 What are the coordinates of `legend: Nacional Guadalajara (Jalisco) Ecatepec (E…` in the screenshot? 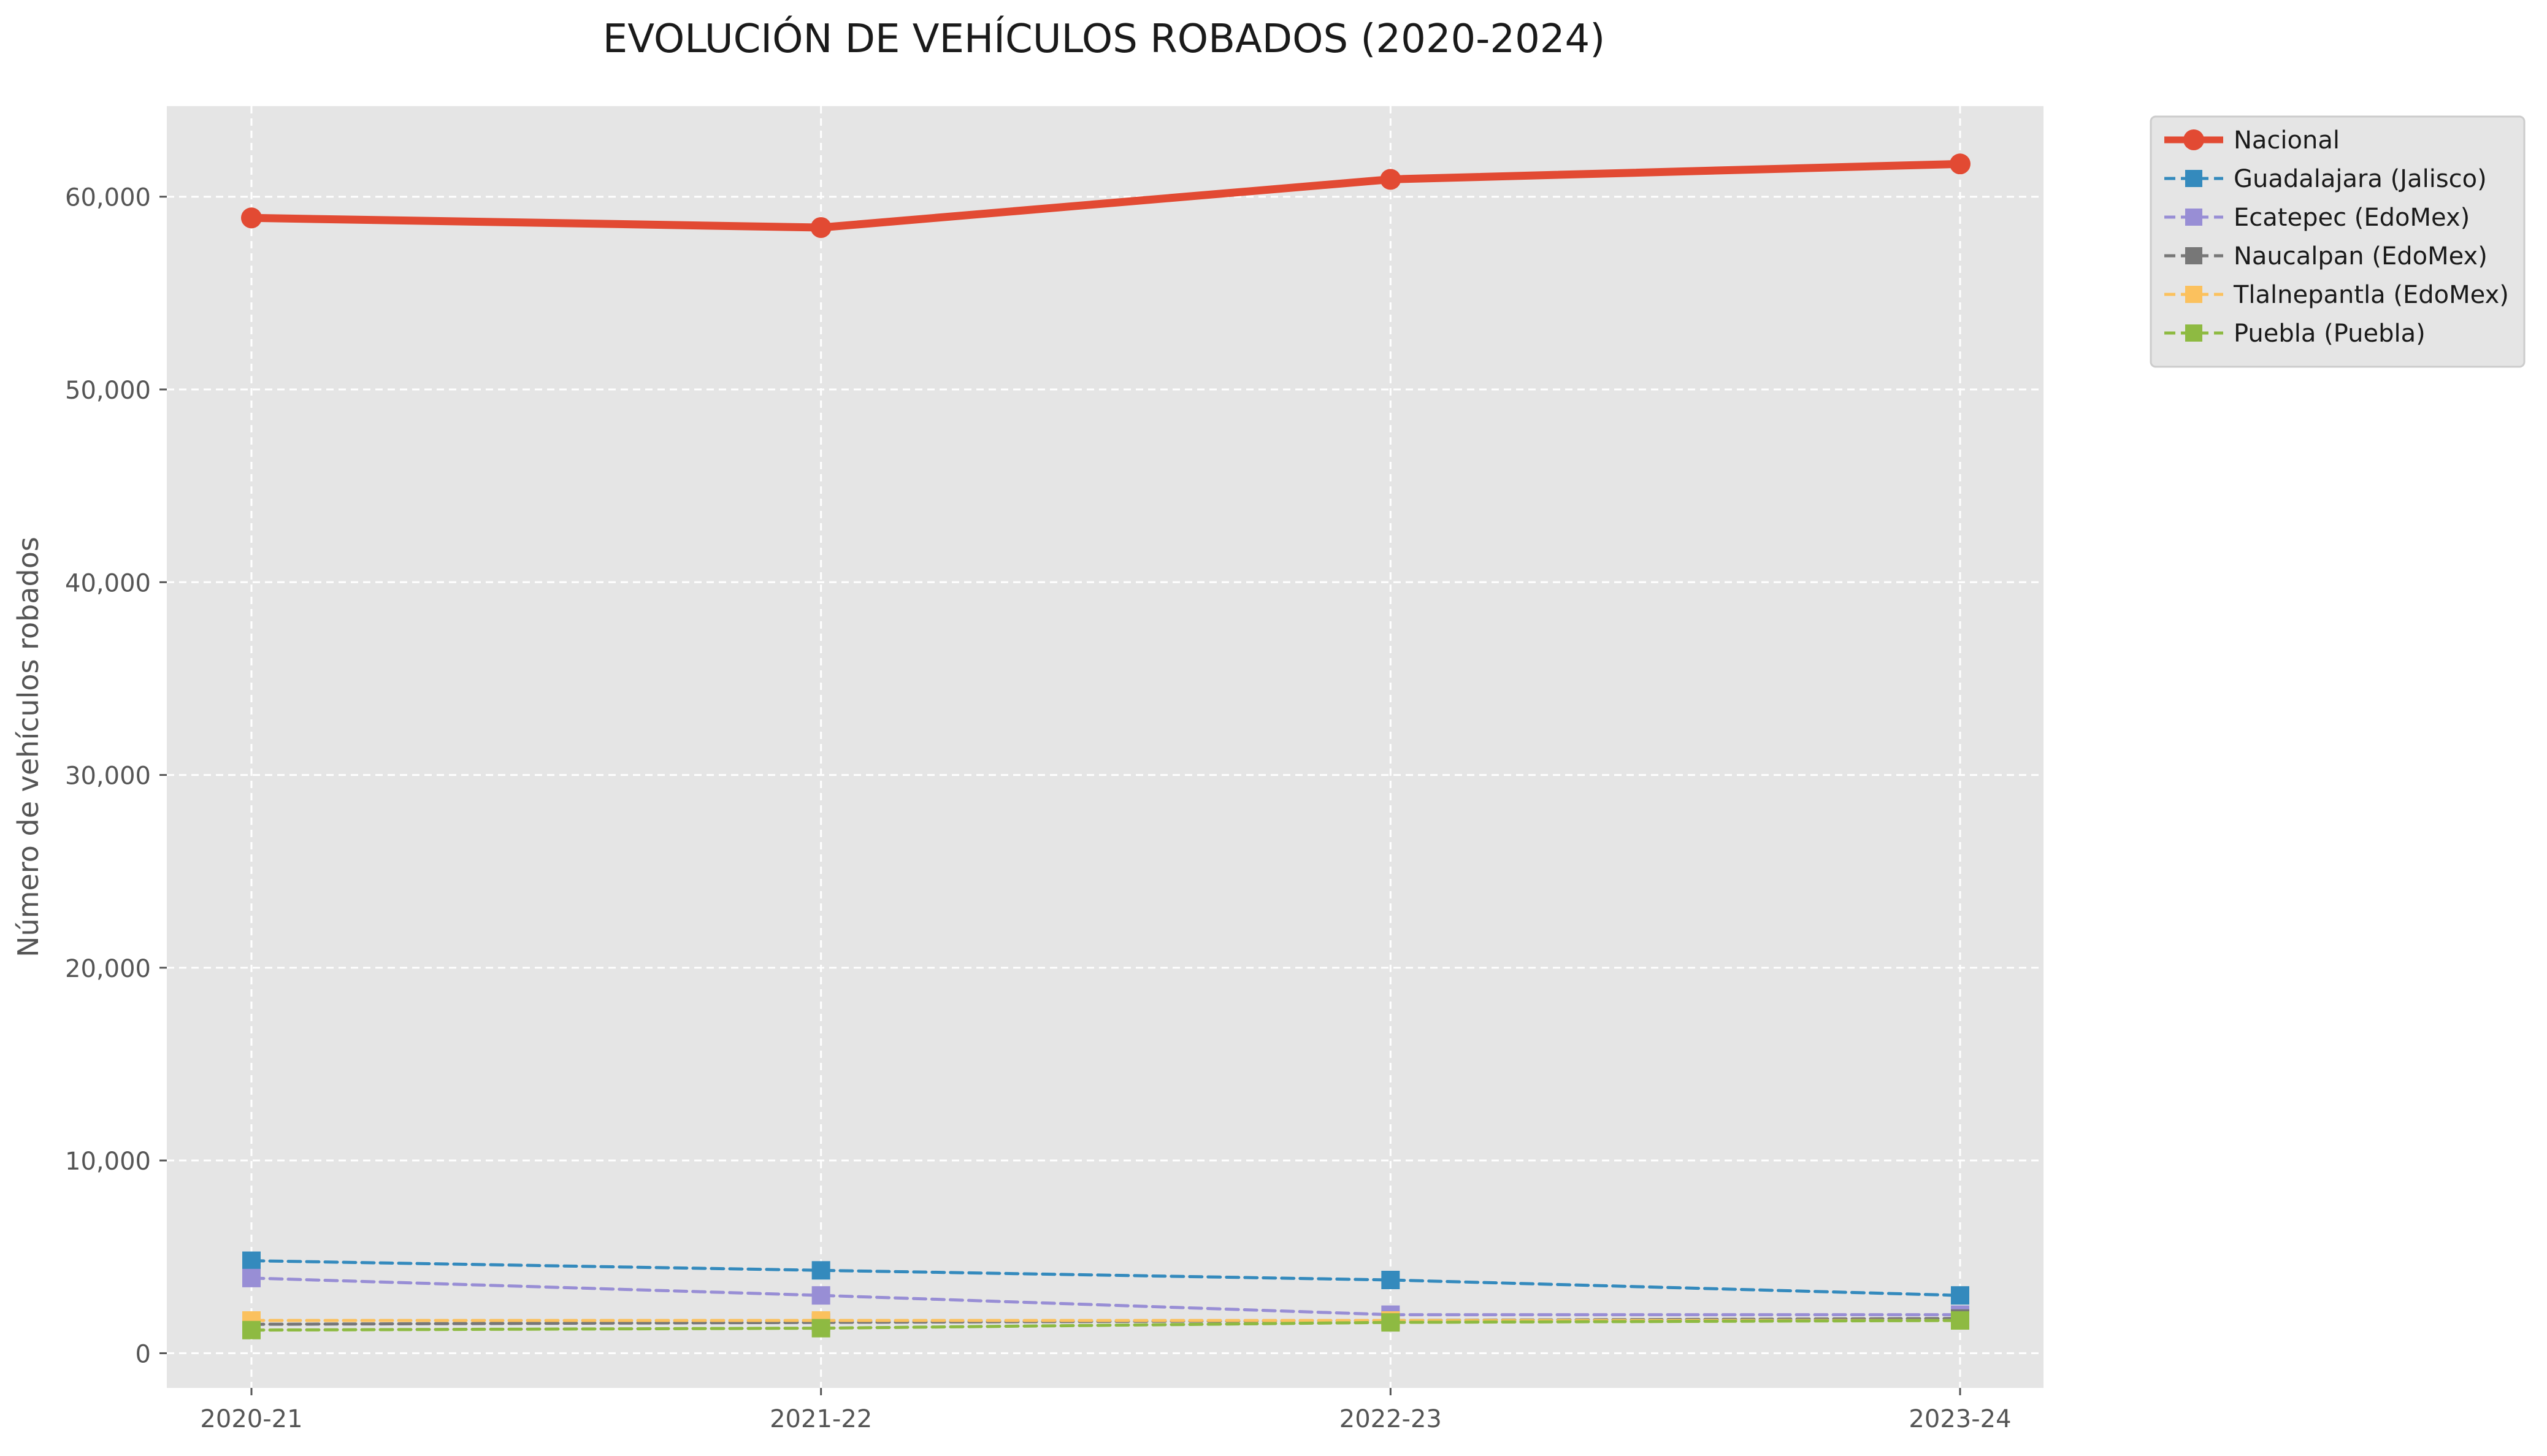 It's located at (2338, 241).